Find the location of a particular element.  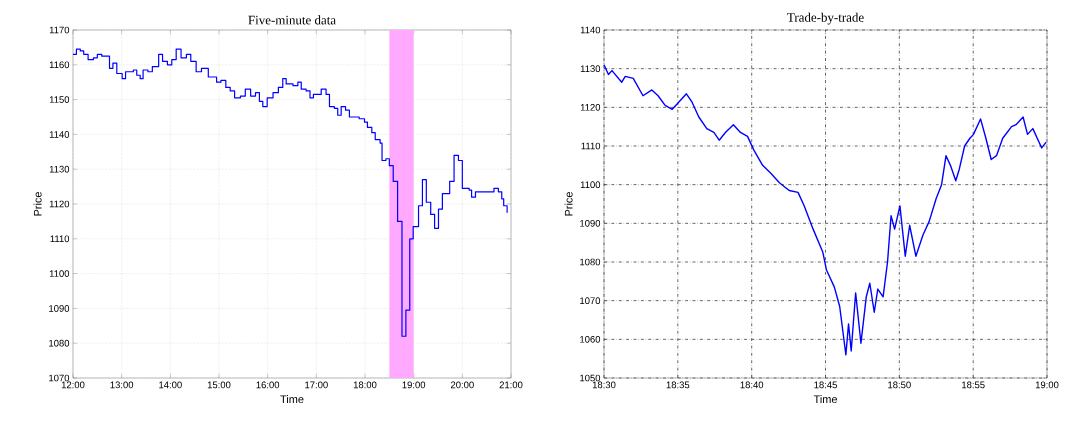

x-tick-label: 15:00 is located at coordinates (219, 385).